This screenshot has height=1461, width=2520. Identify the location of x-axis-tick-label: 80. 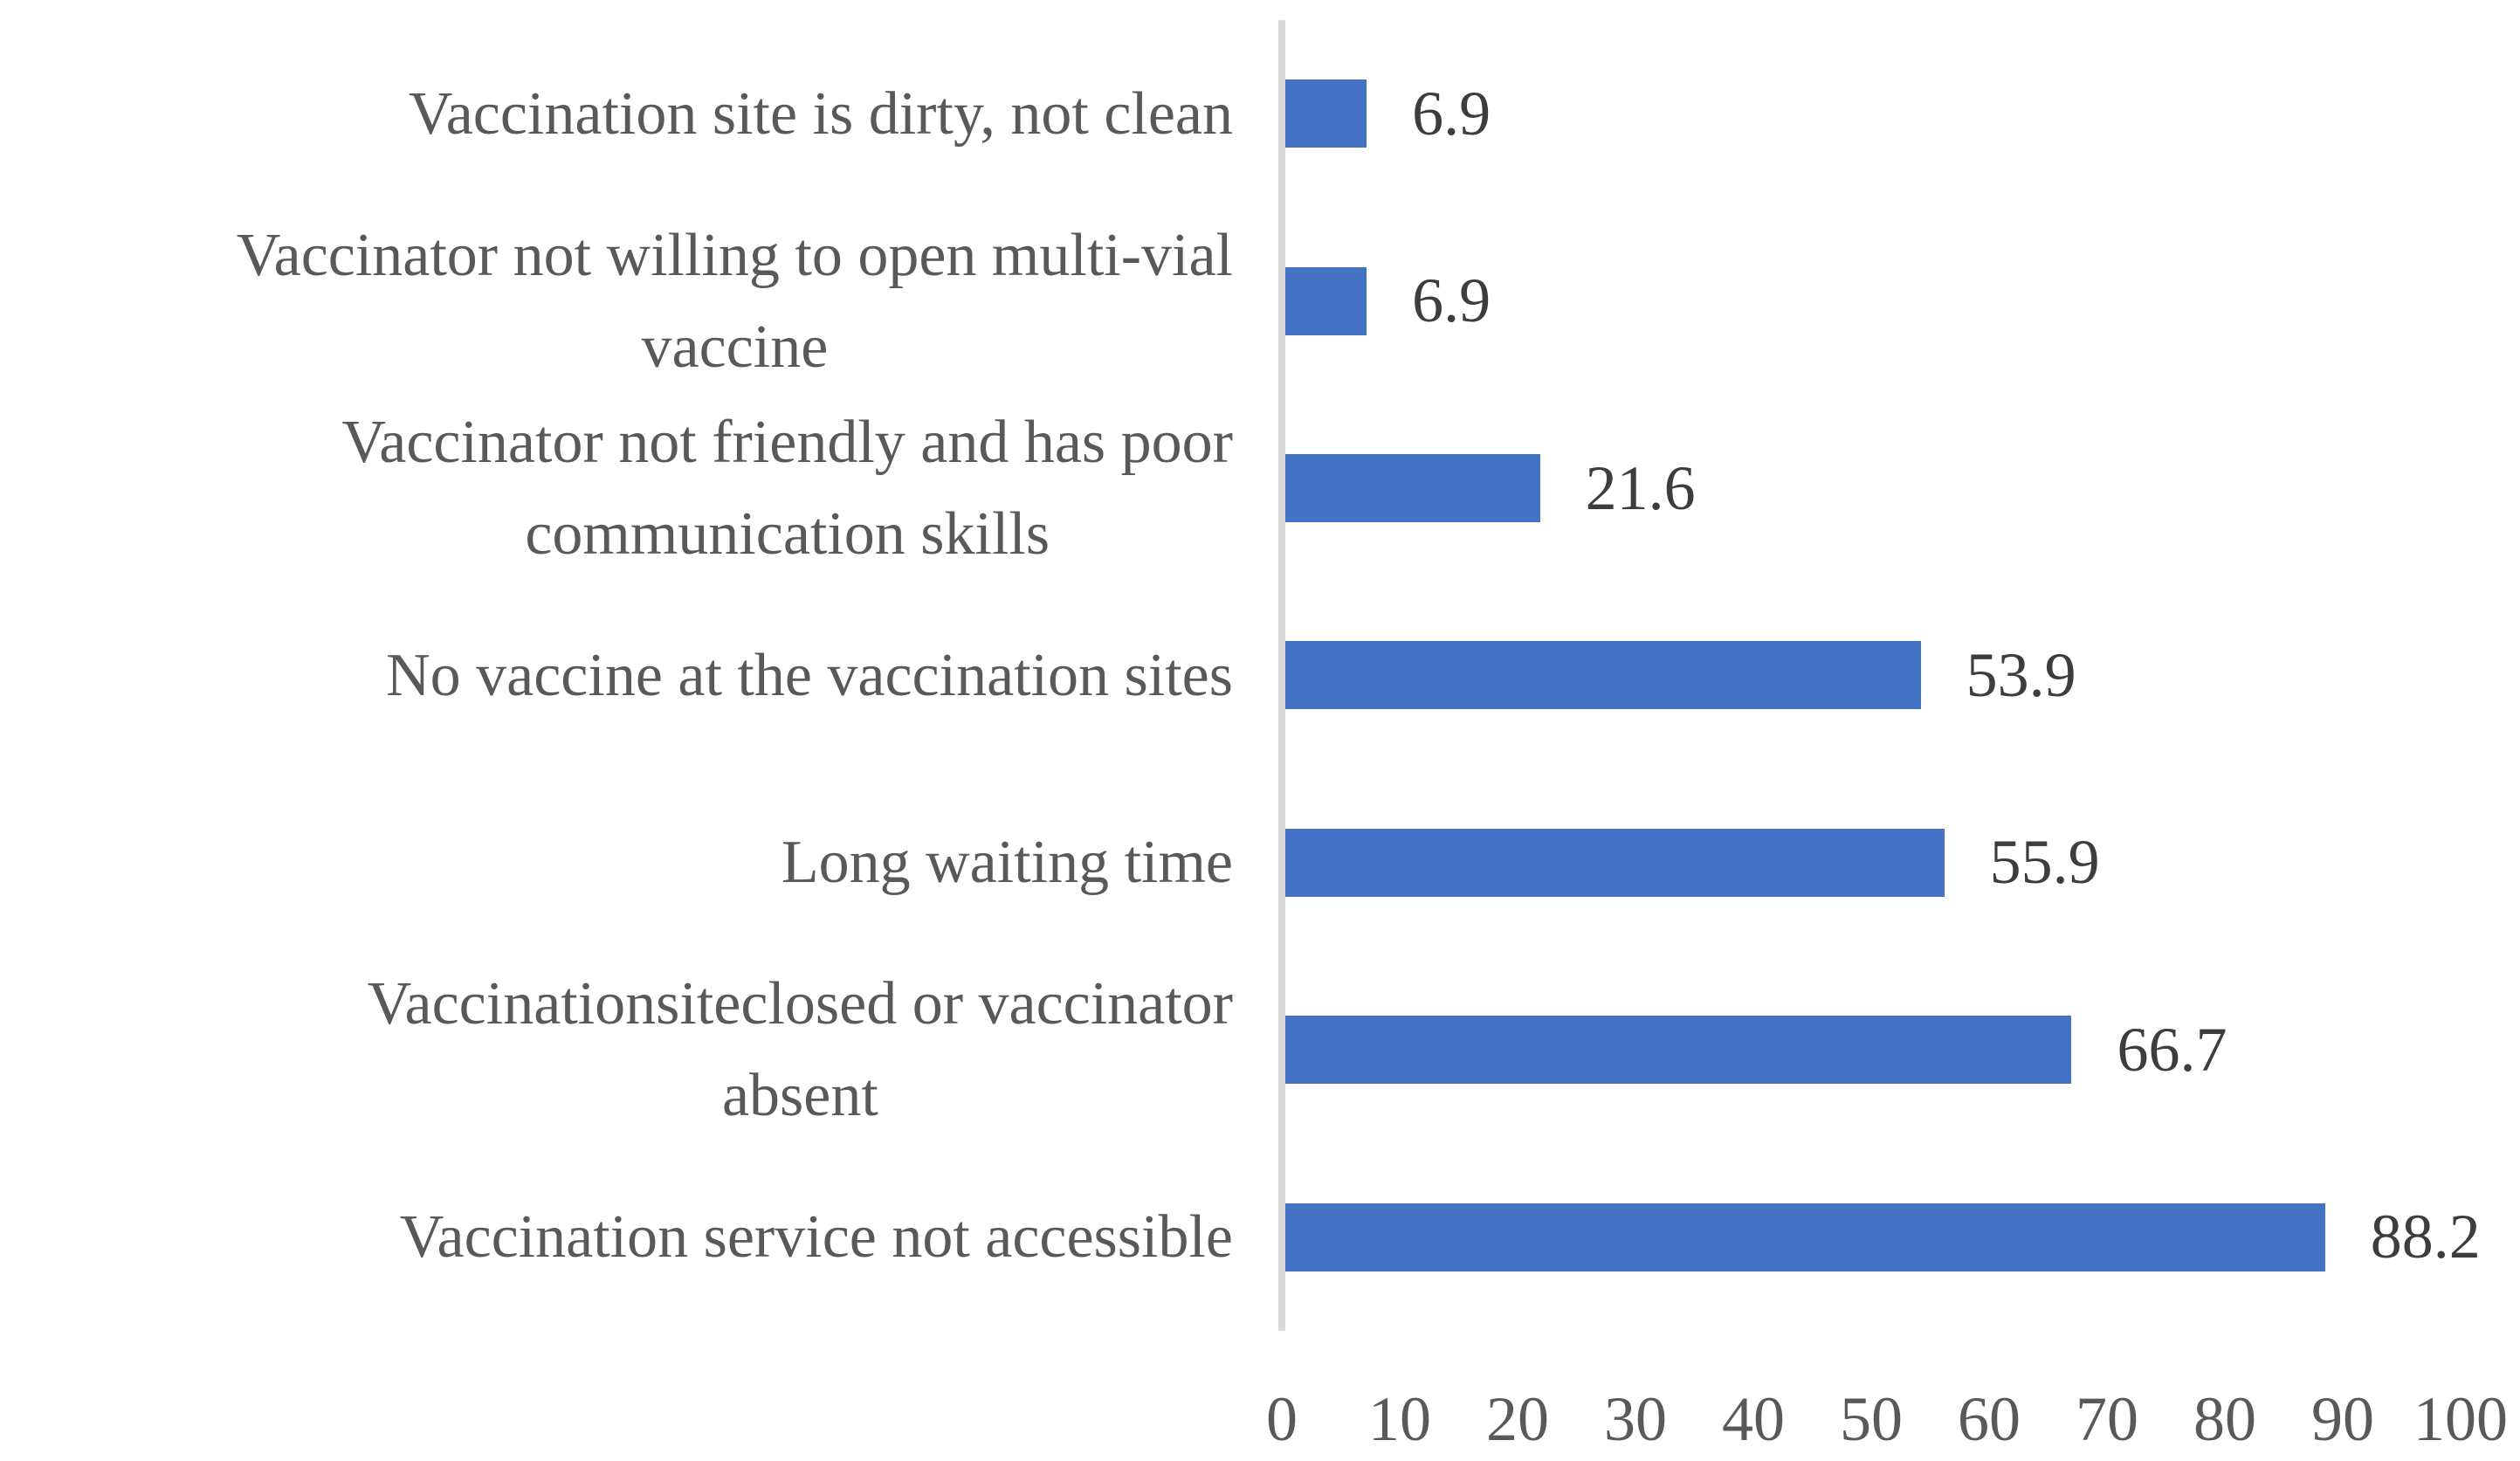
(2224, 1419).